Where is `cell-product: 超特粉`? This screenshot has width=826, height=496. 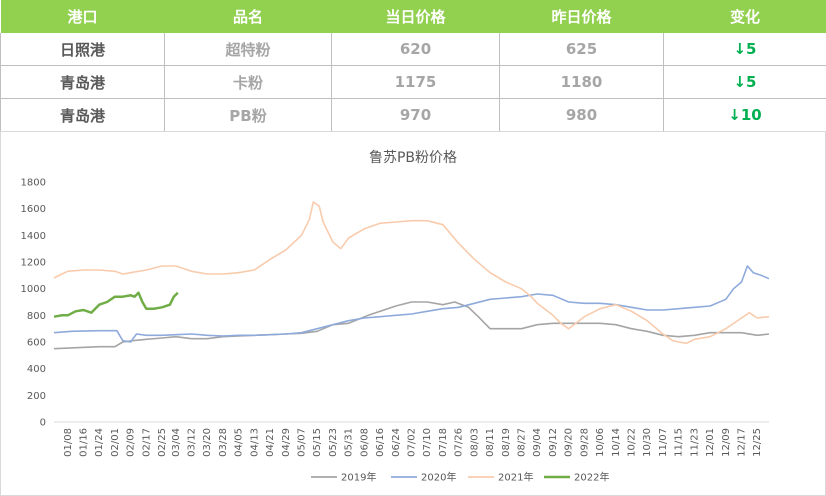
cell-product: 超特粉 is located at coordinates (248, 49).